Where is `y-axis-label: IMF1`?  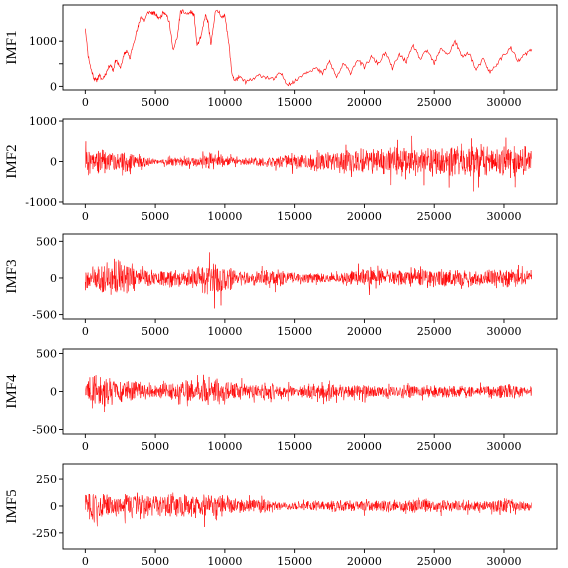 y-axis-label: IMF1 is located at coordinates (12, 47).